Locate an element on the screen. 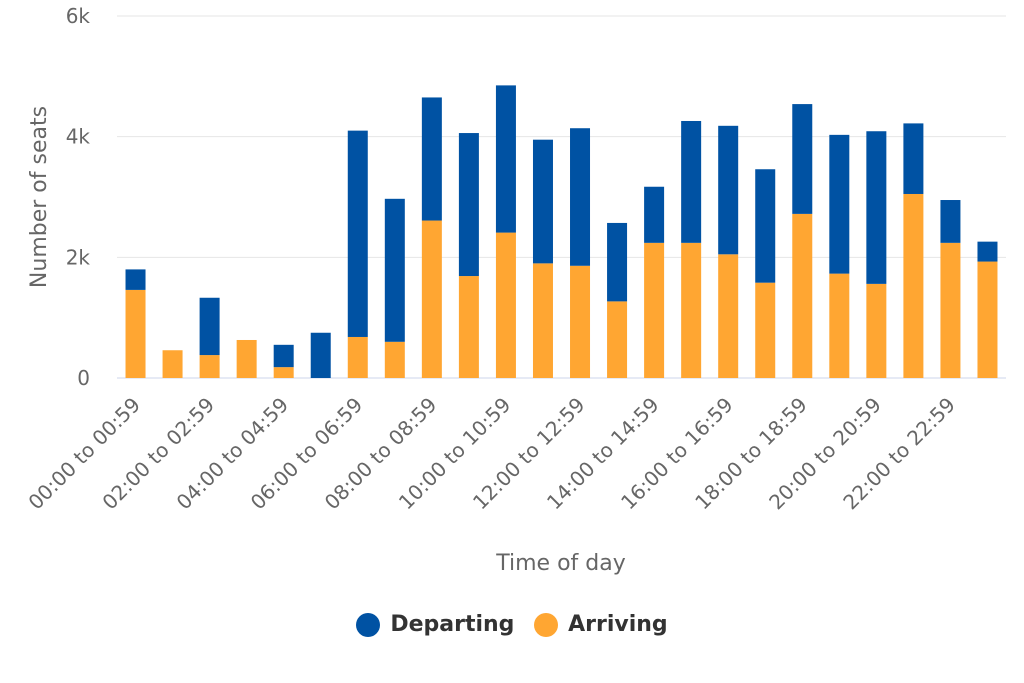 The image size is (1024, 683). legend-label-arriving: Arriving is located at coordinates (618, 624).